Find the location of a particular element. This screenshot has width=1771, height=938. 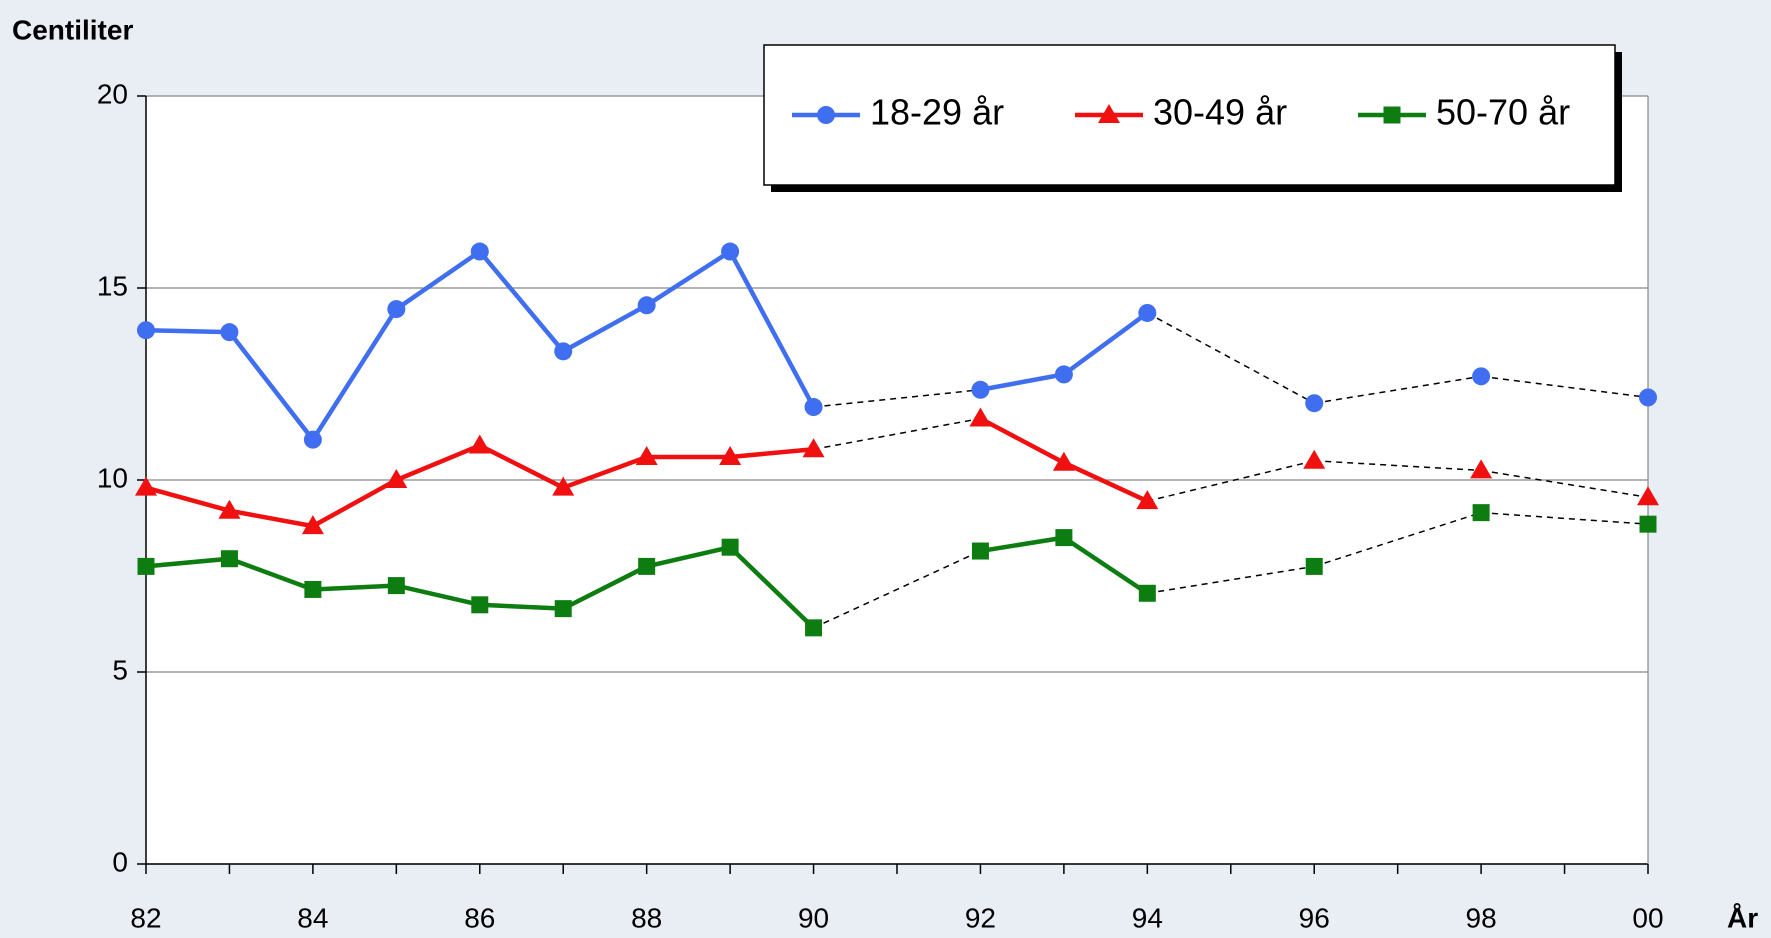

y-tick-label: 0 is located at coordinates (120, 861).